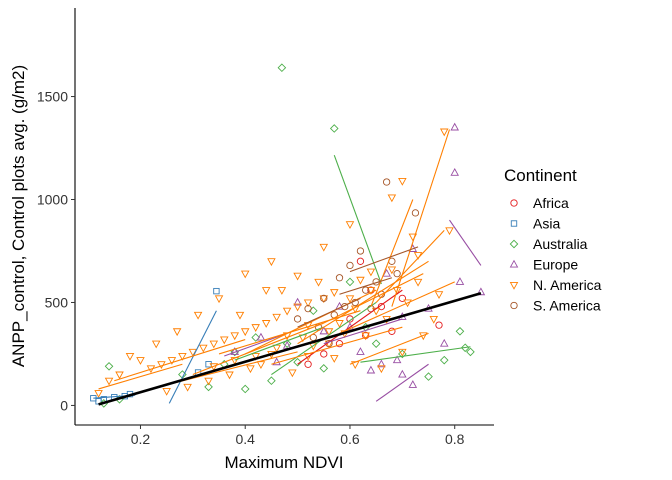 The height and width of the screenshot is (480, 672). Describe the element at coordinates (540, 175) in the screenshot. I see `legend-title: Continent` at that location.